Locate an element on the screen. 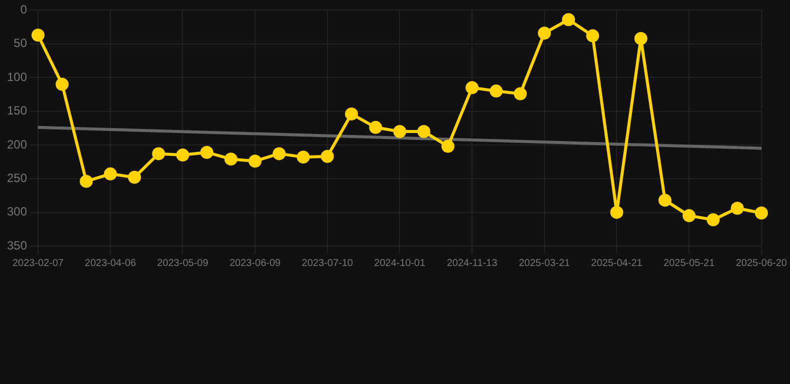 The width and height of the screenshot is (790, 384). y-tick-label: 100 is located at coordinates (17, 77).